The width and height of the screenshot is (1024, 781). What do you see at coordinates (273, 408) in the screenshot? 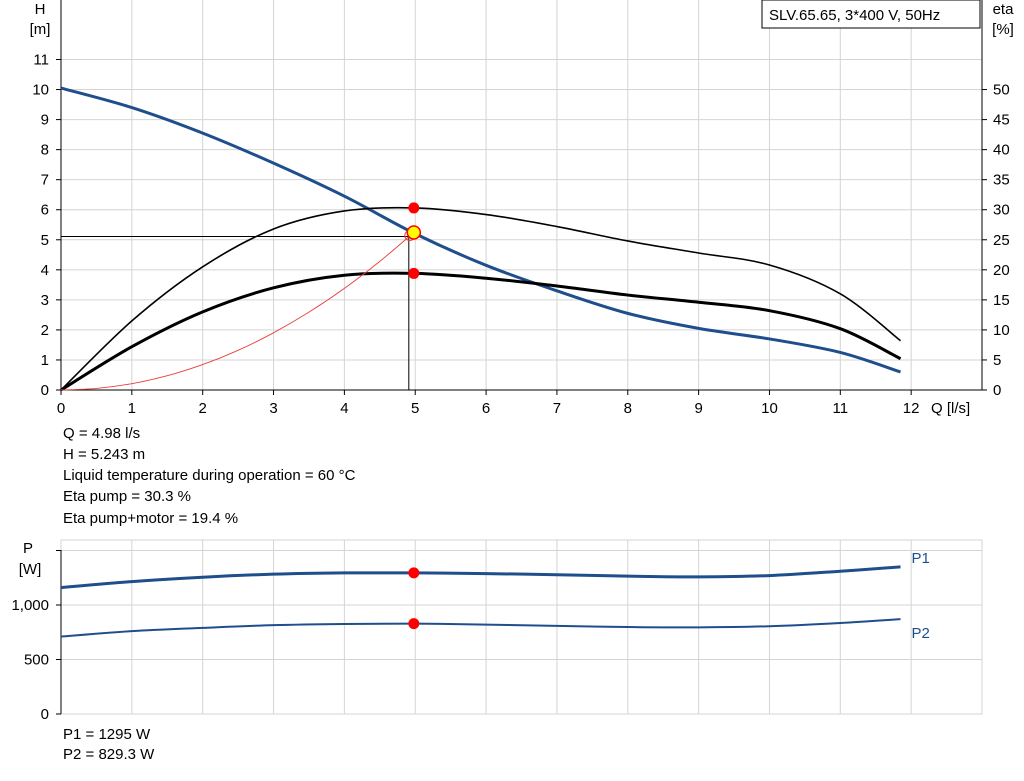
I see `x-tick-label: 3` at bounding box center [273, 408].